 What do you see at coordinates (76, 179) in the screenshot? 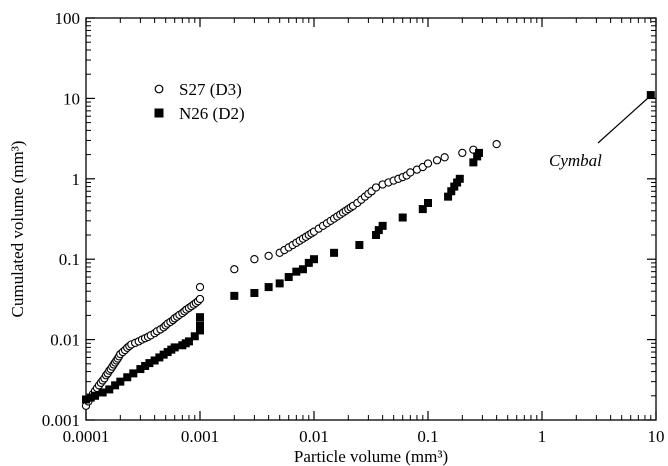
I see `y-tick-label: 1` at bounding box center [76, 179].